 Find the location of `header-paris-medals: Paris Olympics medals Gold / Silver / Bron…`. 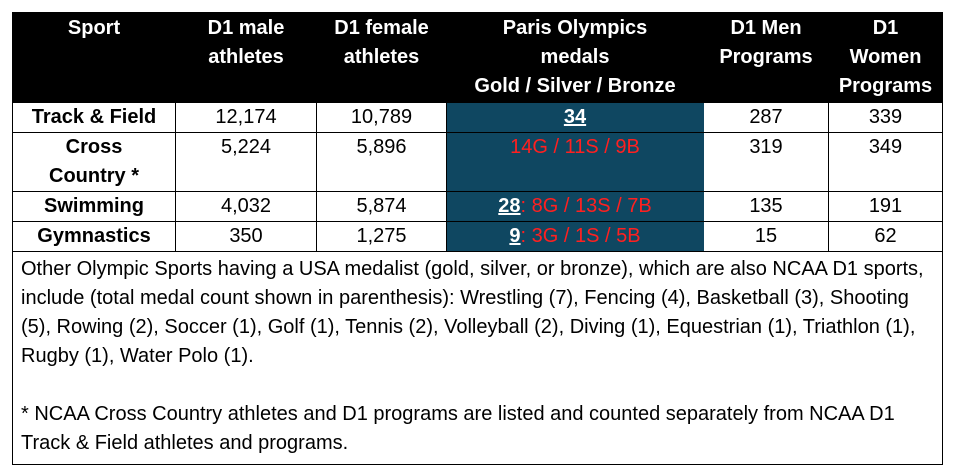

header-paris-medals: Paris Olympics medals Gold / Silver / Bron… is located at coordinates (575, 57).